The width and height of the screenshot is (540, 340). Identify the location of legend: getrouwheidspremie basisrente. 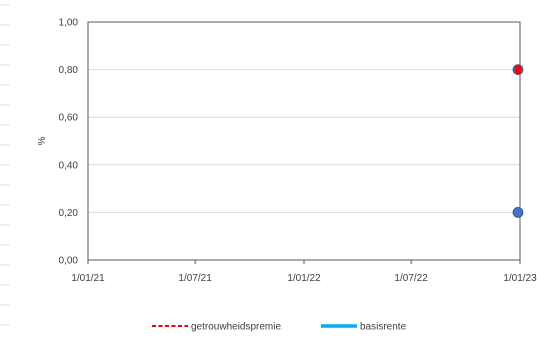
(279, 327).